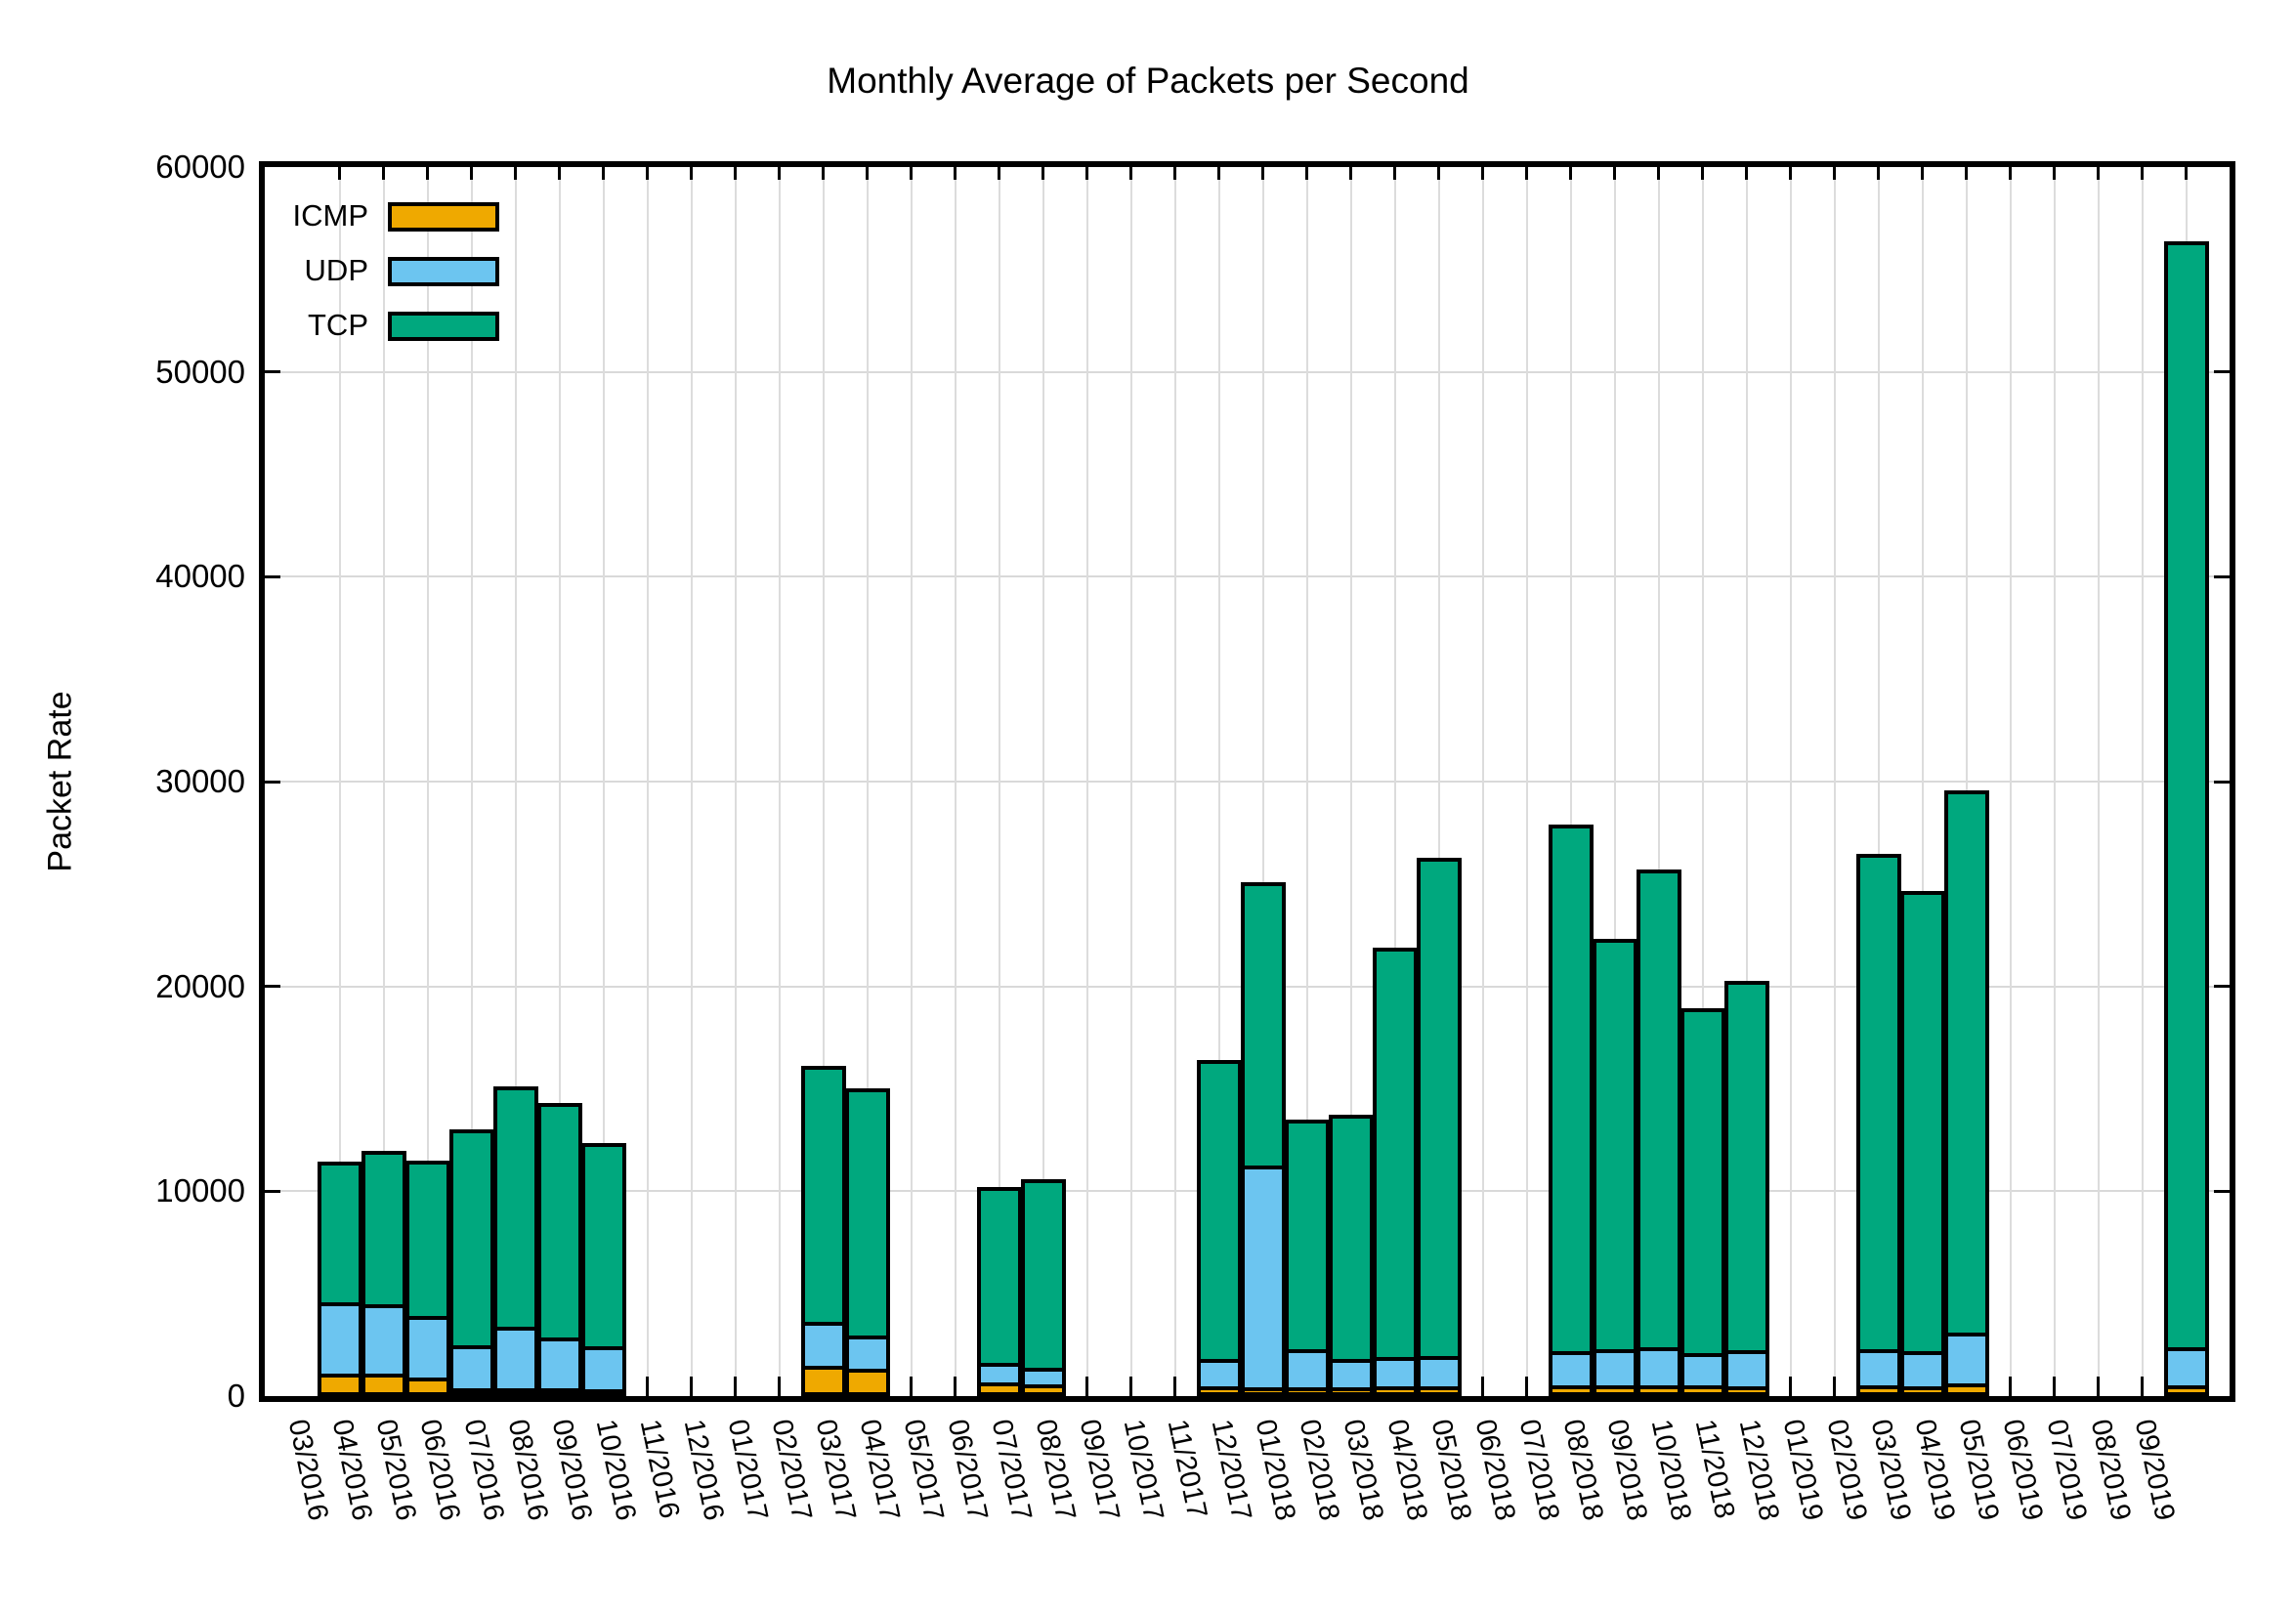 The width and height of the screenshot is (2296, 1612). Describe the element at coordinates (60, 781) in the screenshot. I see `y-axis-title: Packet Rate` at that location.